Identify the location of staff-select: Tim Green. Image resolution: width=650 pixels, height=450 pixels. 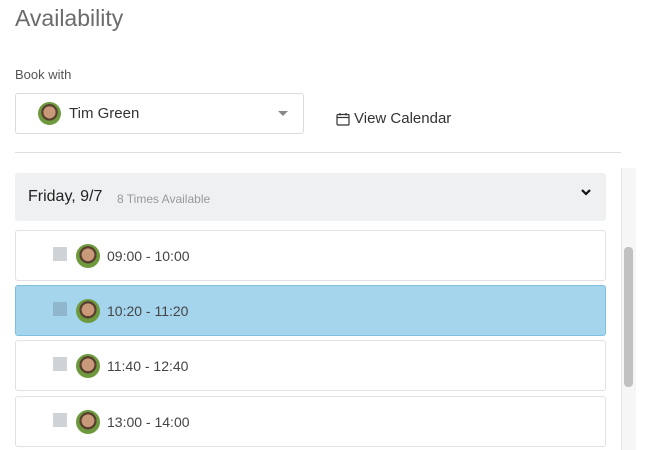
(159, 113).